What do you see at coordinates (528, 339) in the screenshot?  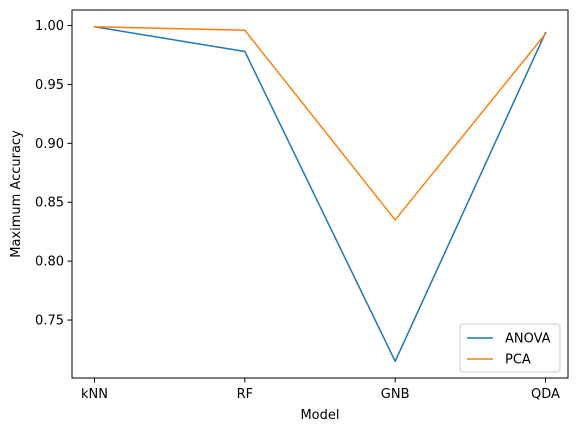 I see `legend-label-anova: ANOVA` at bounding box center [528, 339].